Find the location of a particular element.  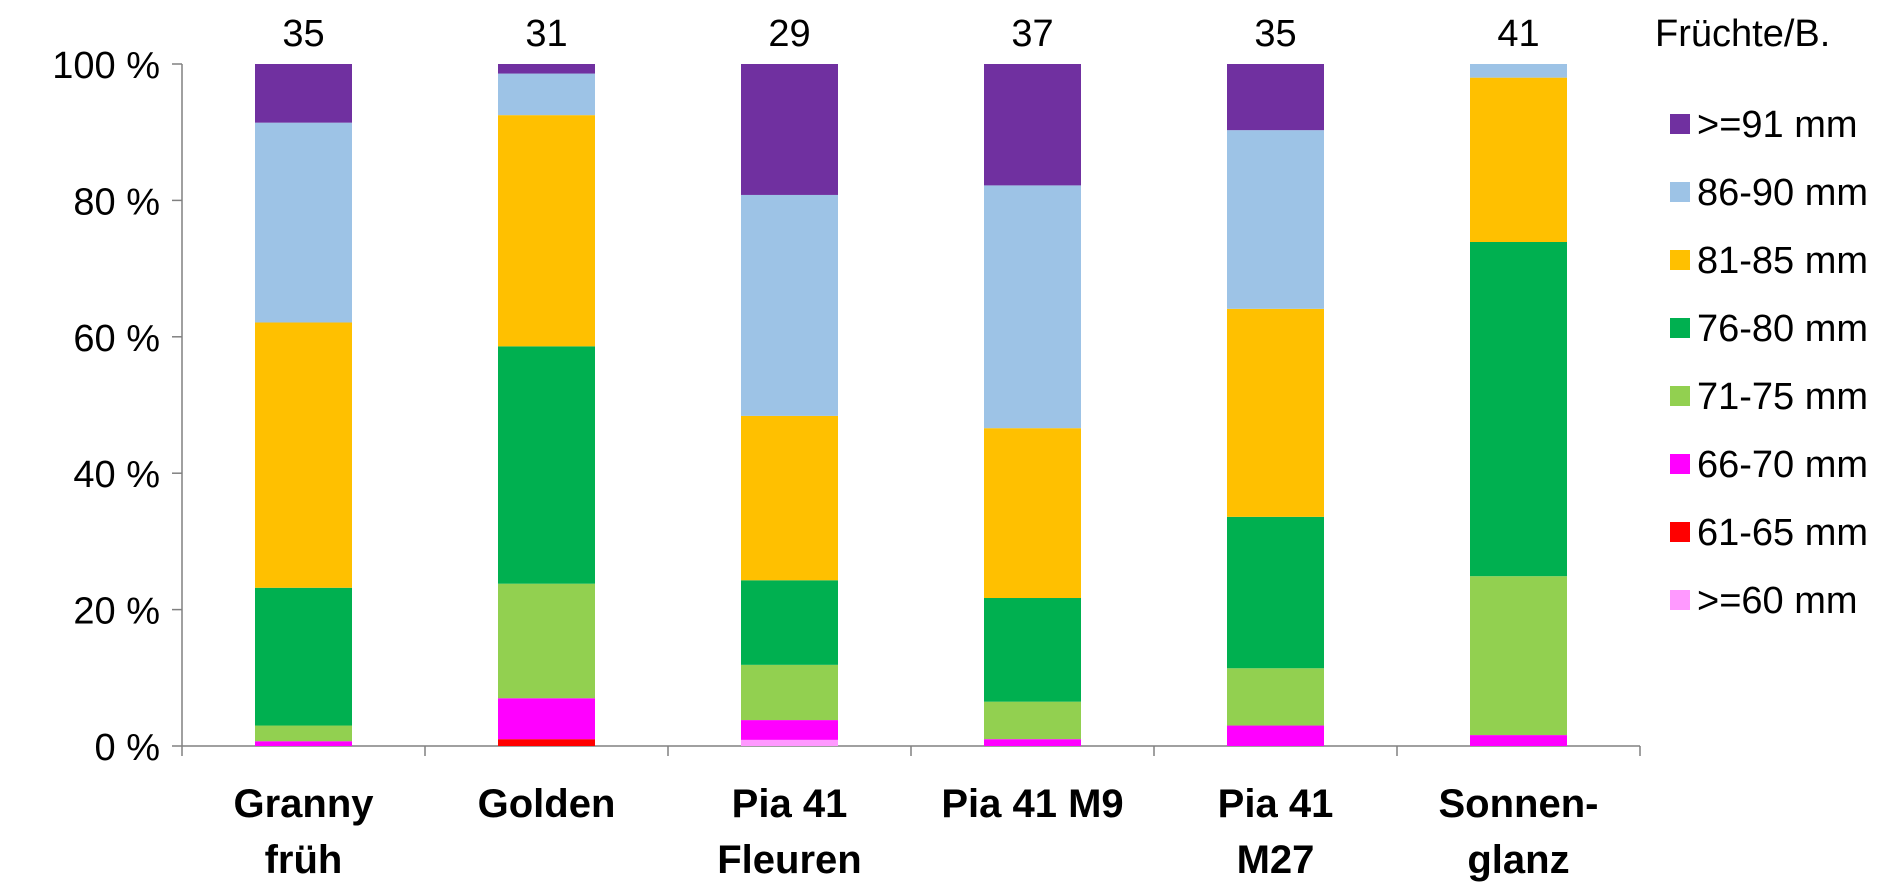

bar-count-label: 29 is located at coordinates (789, 34).